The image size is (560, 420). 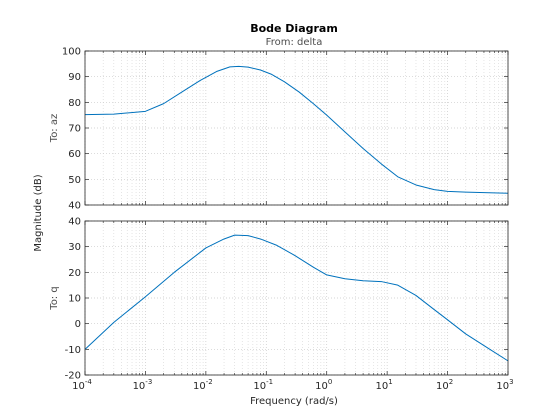 What do you see at coordinates (294, 42) in the screenshot?
I see `chart-subtitle: From: delta` at bounding box center [294, 42].